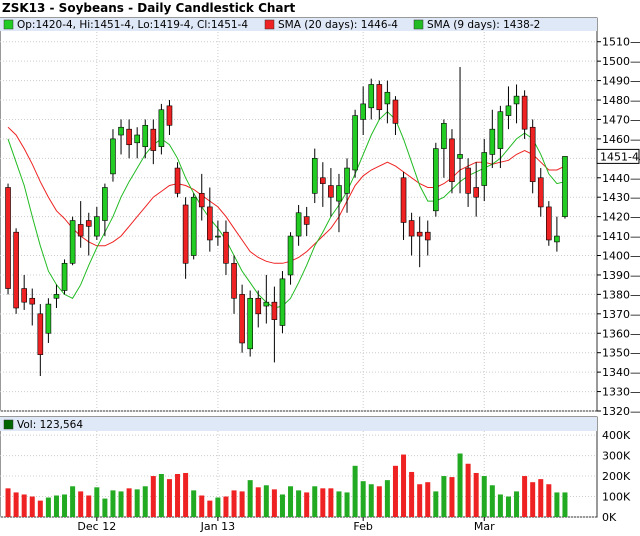 Image resolution: width=640 pixels, height=536 pixels. Describe the element at coordinates (338, 25) in the screenshot. I see `sma20-legend-text: SMA (20 days): 1446-4` at that location.